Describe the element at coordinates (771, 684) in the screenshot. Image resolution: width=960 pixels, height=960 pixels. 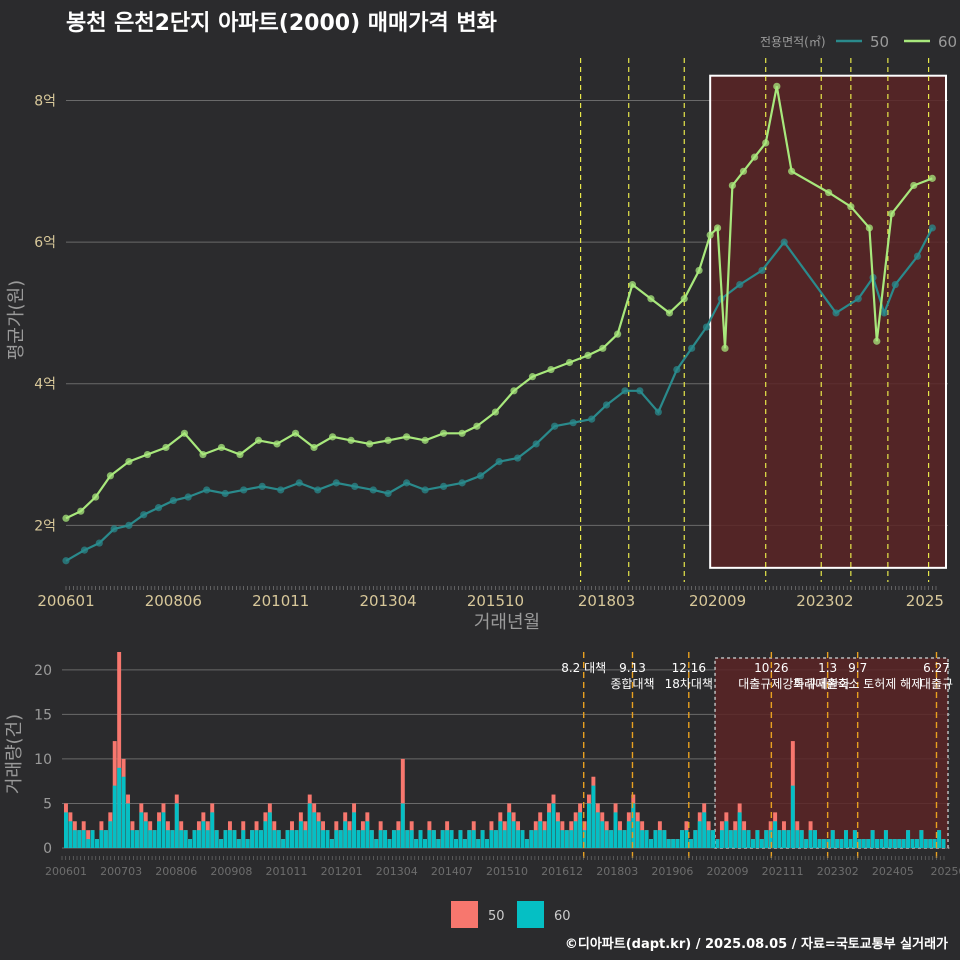
I see `policy-annotation: 대출규제강화` at that location.